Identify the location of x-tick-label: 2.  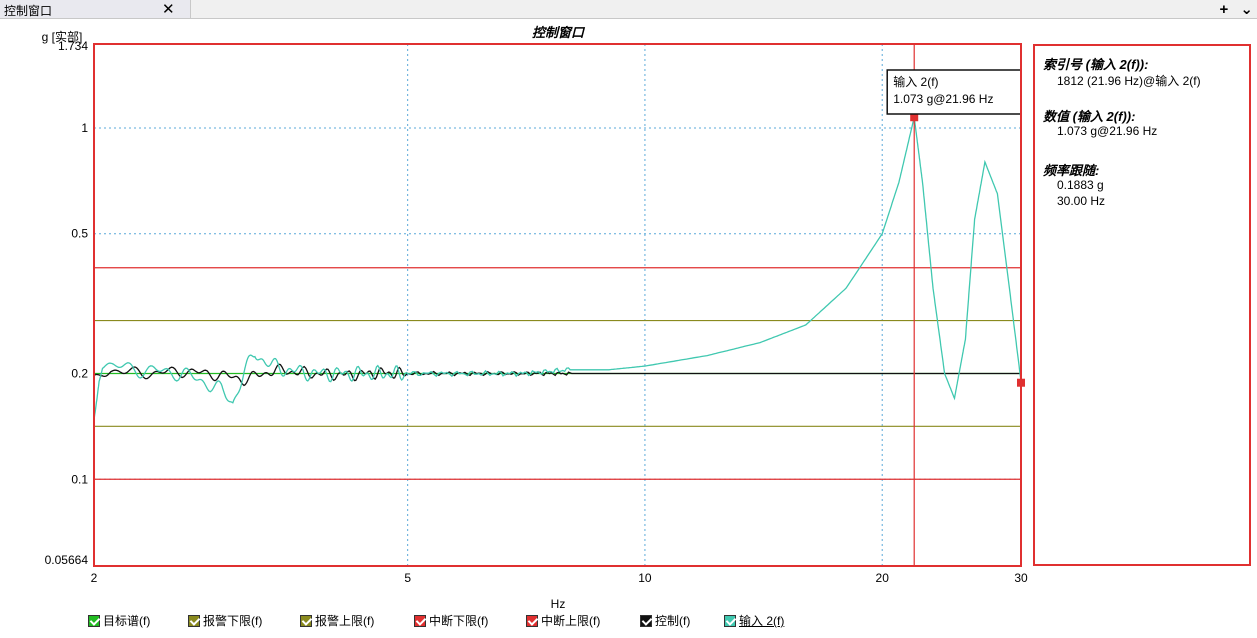
(94, 578).